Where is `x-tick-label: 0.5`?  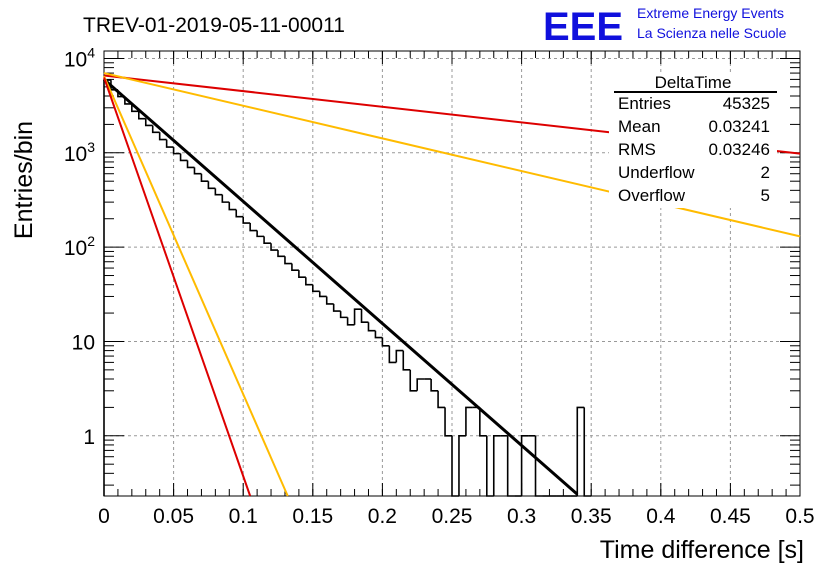 x-tick-label: 0.5 is located at coordinates (799, 516).